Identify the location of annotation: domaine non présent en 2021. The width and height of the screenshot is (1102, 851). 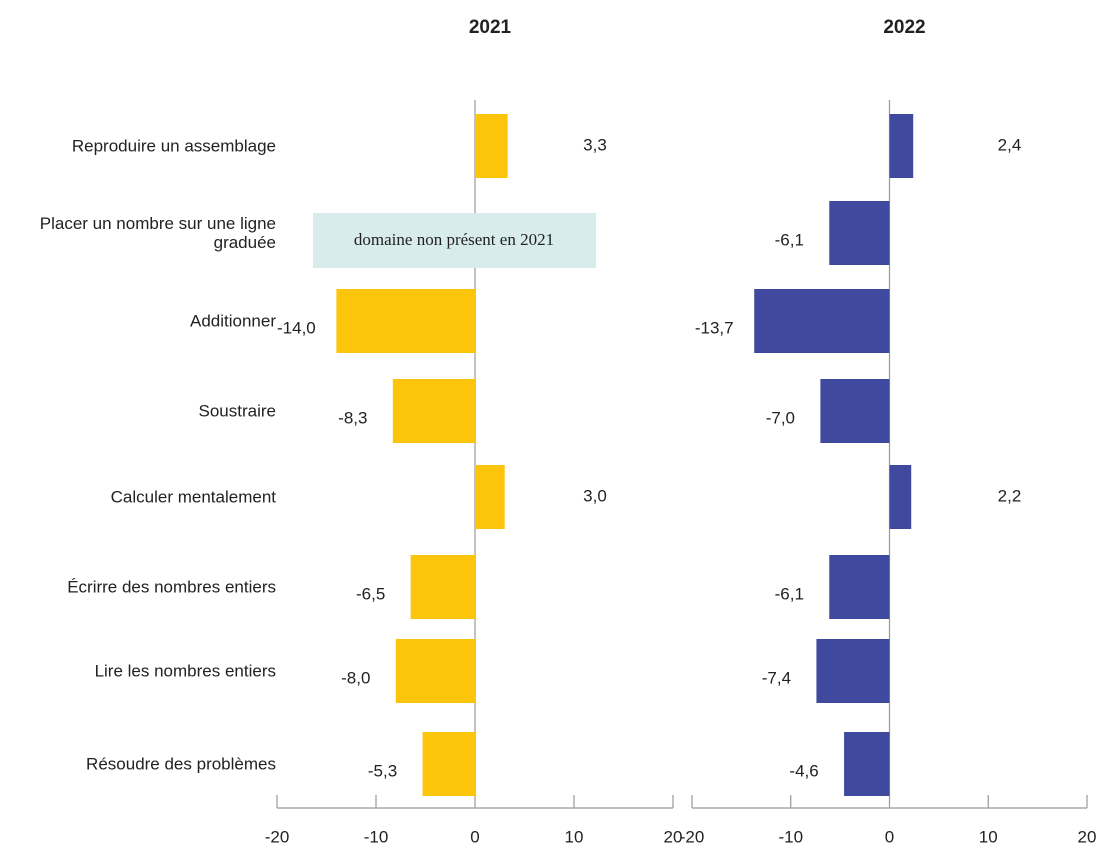
(454, 239).